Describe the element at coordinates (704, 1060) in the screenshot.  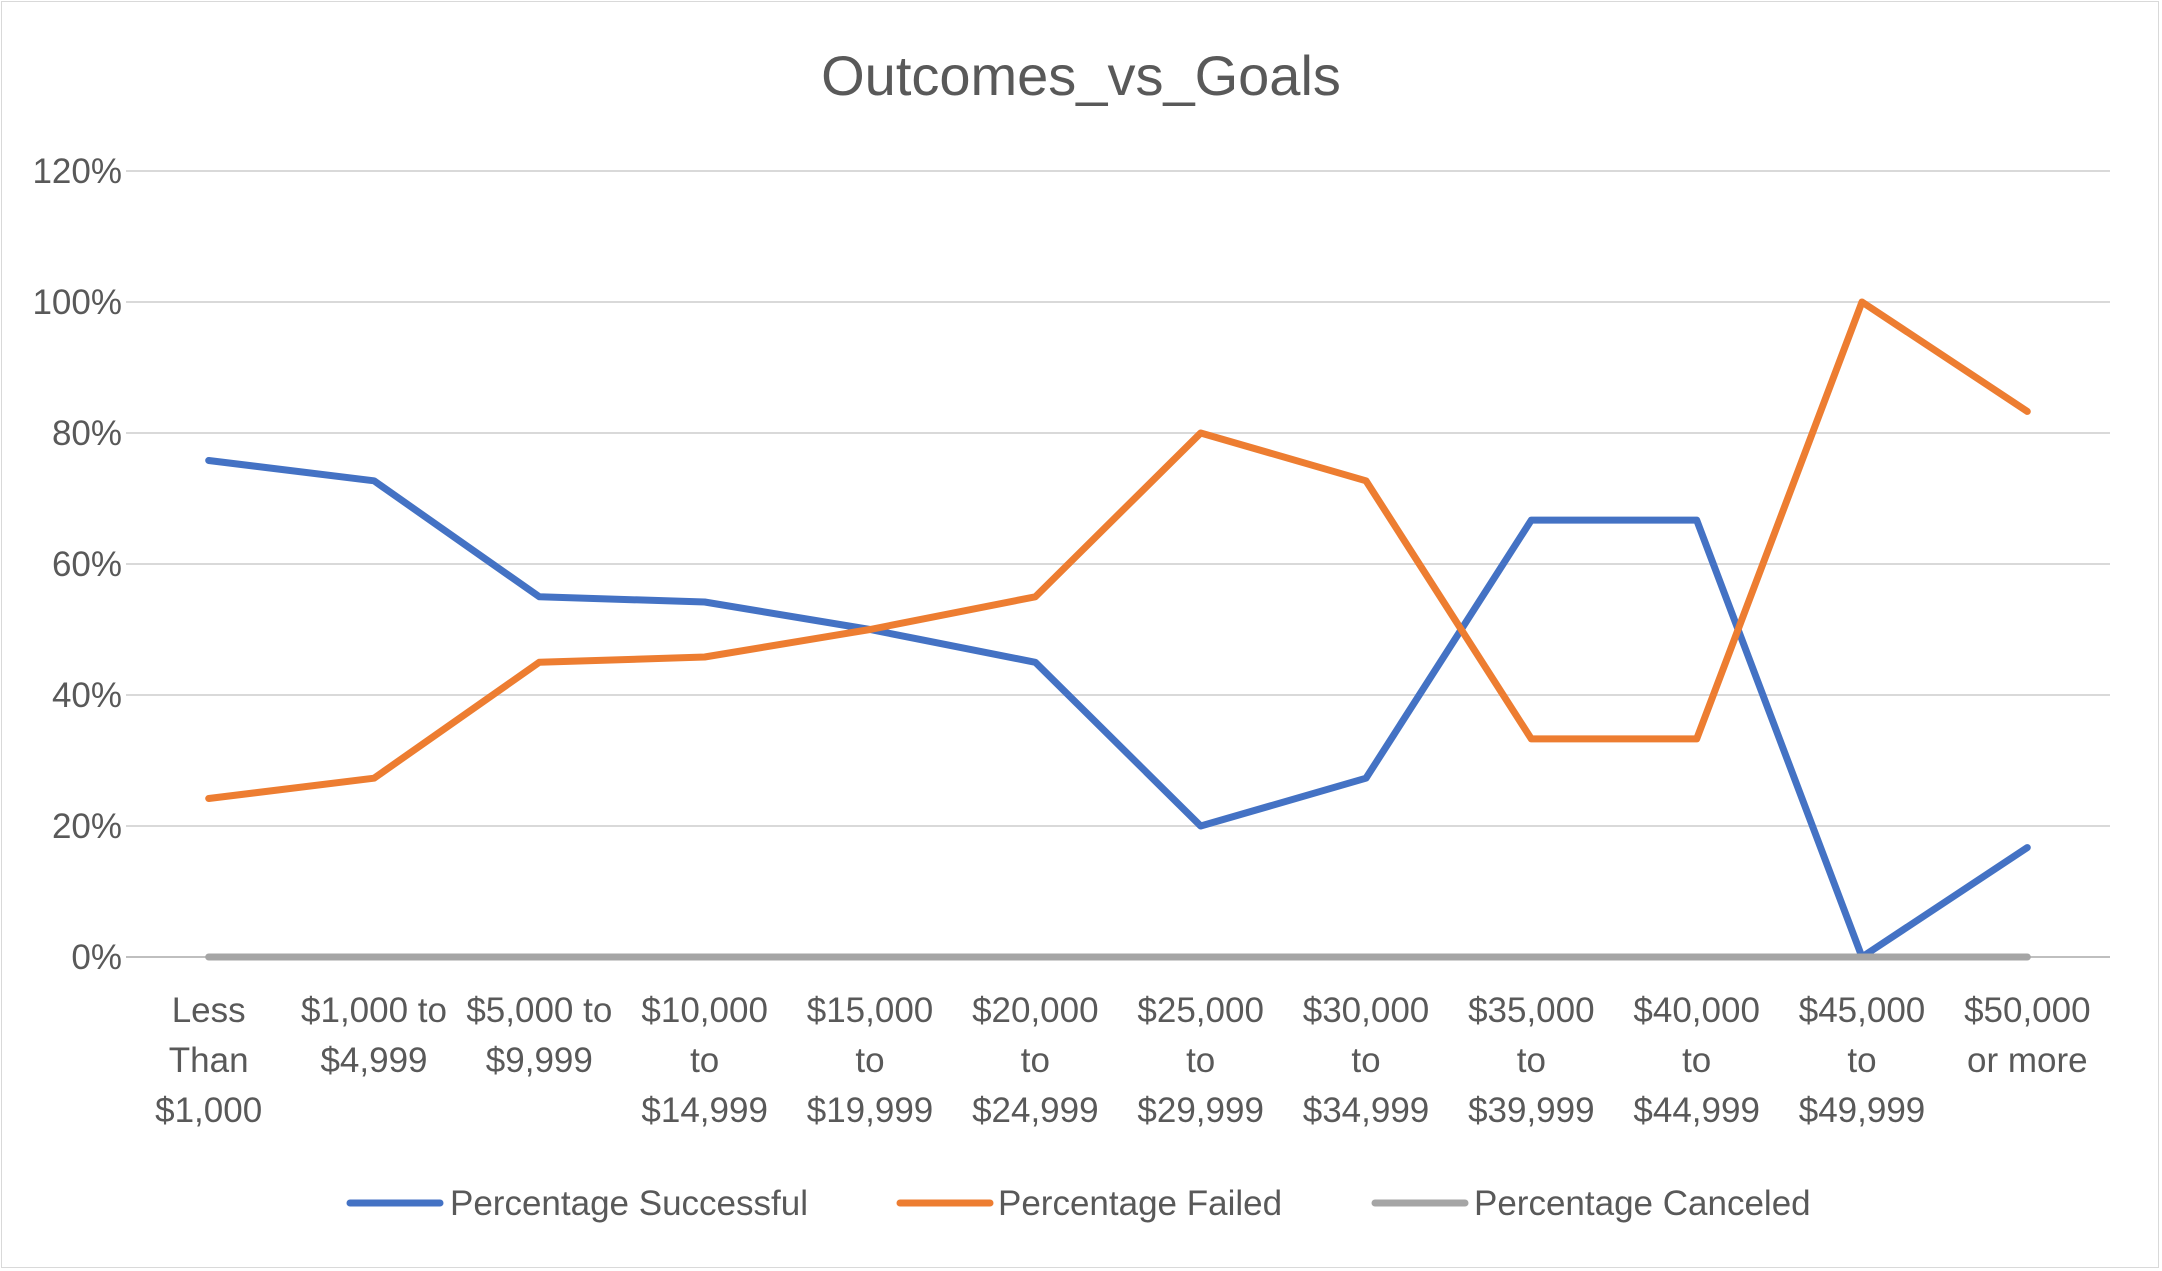
I see `x-tick-label: $10,000 to $14,999` at that location.